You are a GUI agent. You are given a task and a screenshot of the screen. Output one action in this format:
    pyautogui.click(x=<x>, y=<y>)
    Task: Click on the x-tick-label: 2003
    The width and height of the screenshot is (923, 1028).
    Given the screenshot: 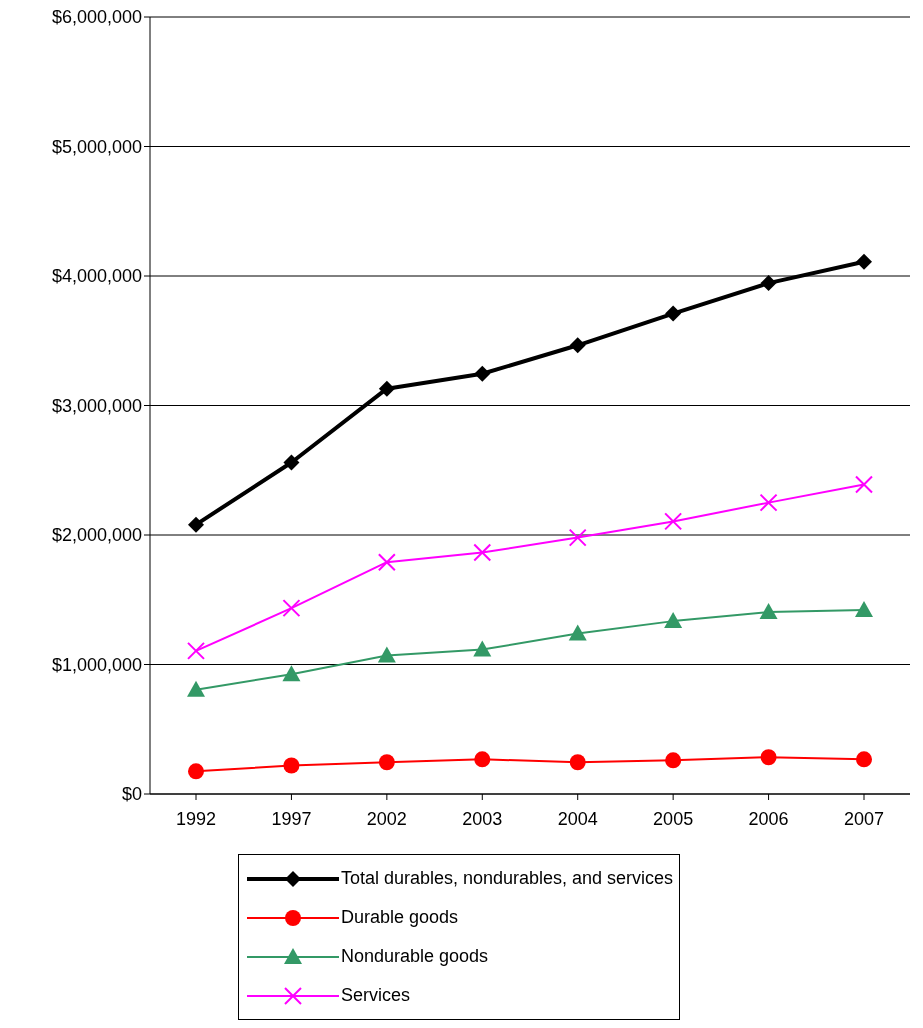 What is the action you would take?
    pyautogui.click(x=482, y=818)
    